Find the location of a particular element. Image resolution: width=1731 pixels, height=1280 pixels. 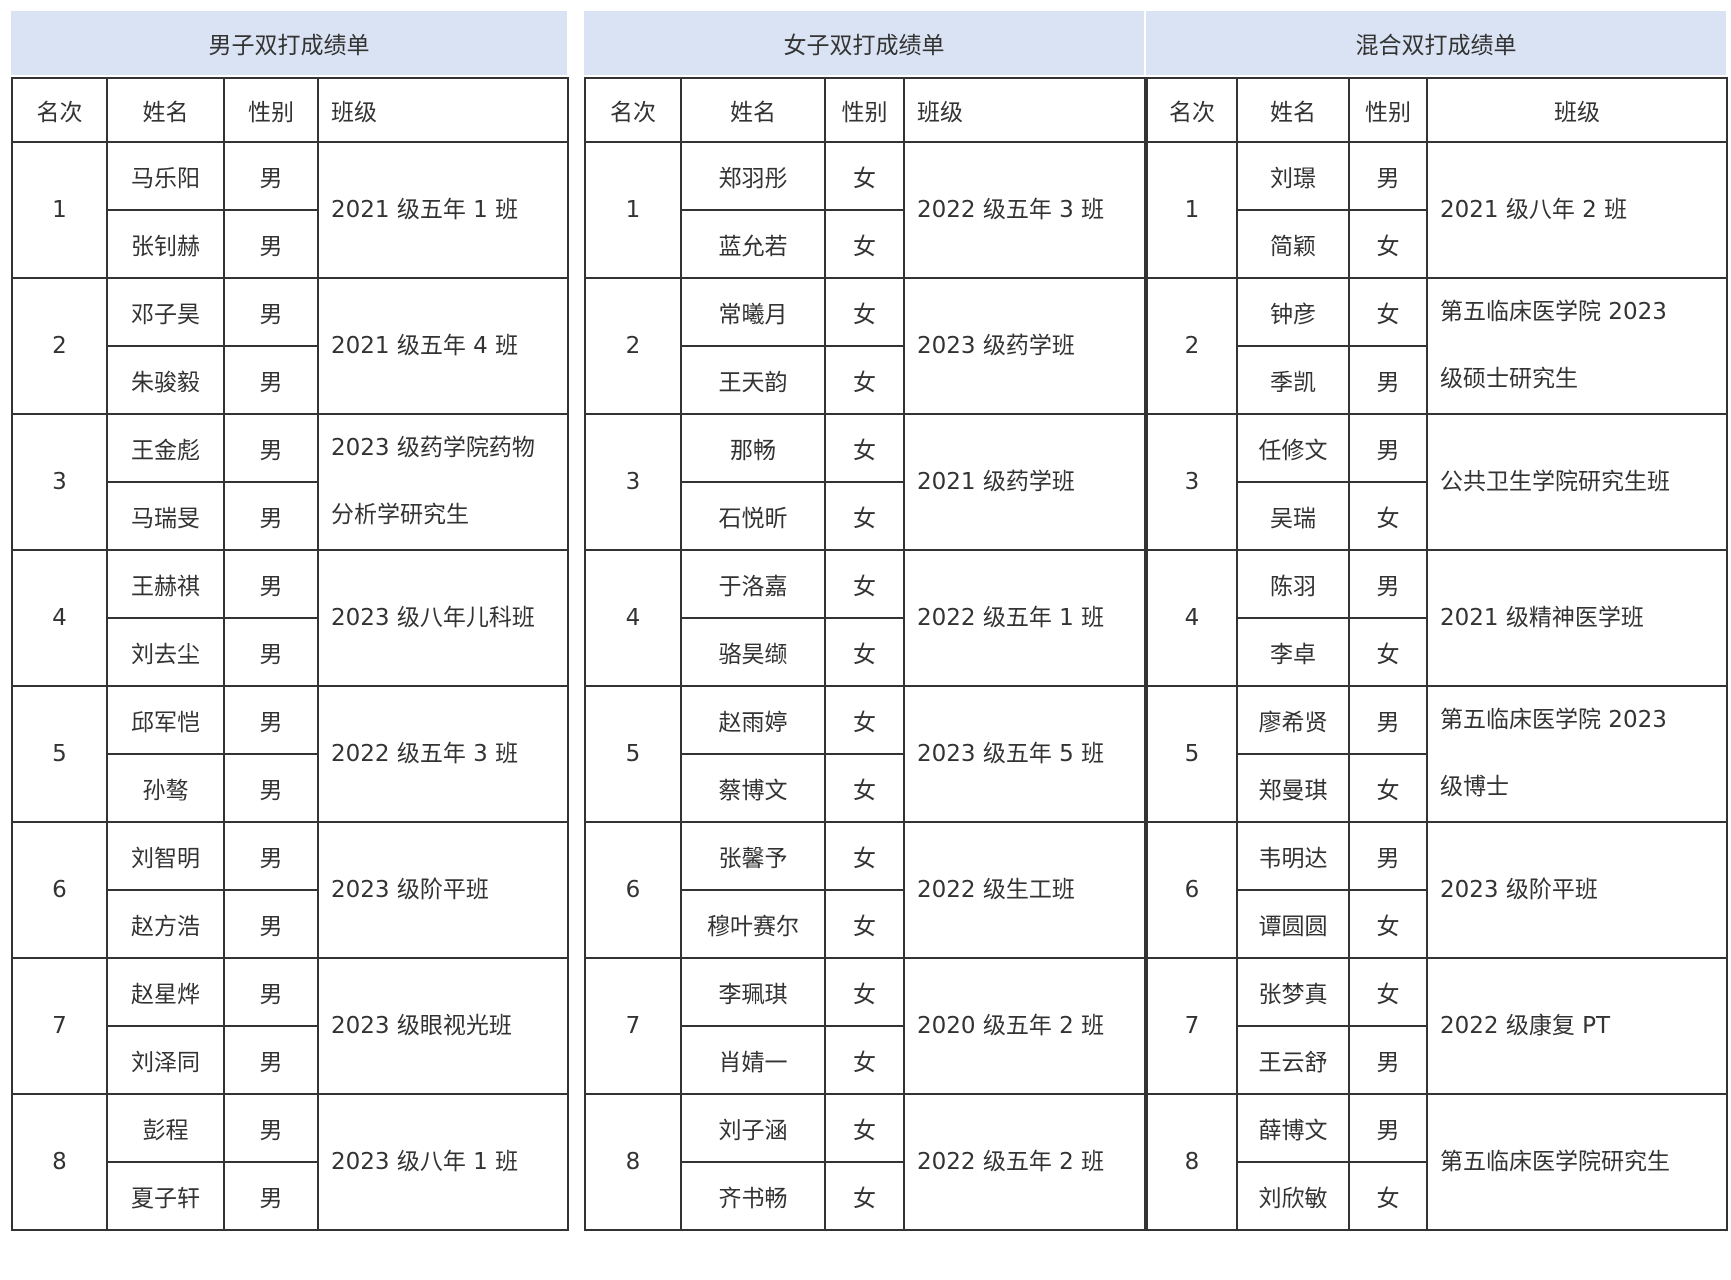

class-line: 第五临床医学院研究生 is located at coordinates (1555, 1161).